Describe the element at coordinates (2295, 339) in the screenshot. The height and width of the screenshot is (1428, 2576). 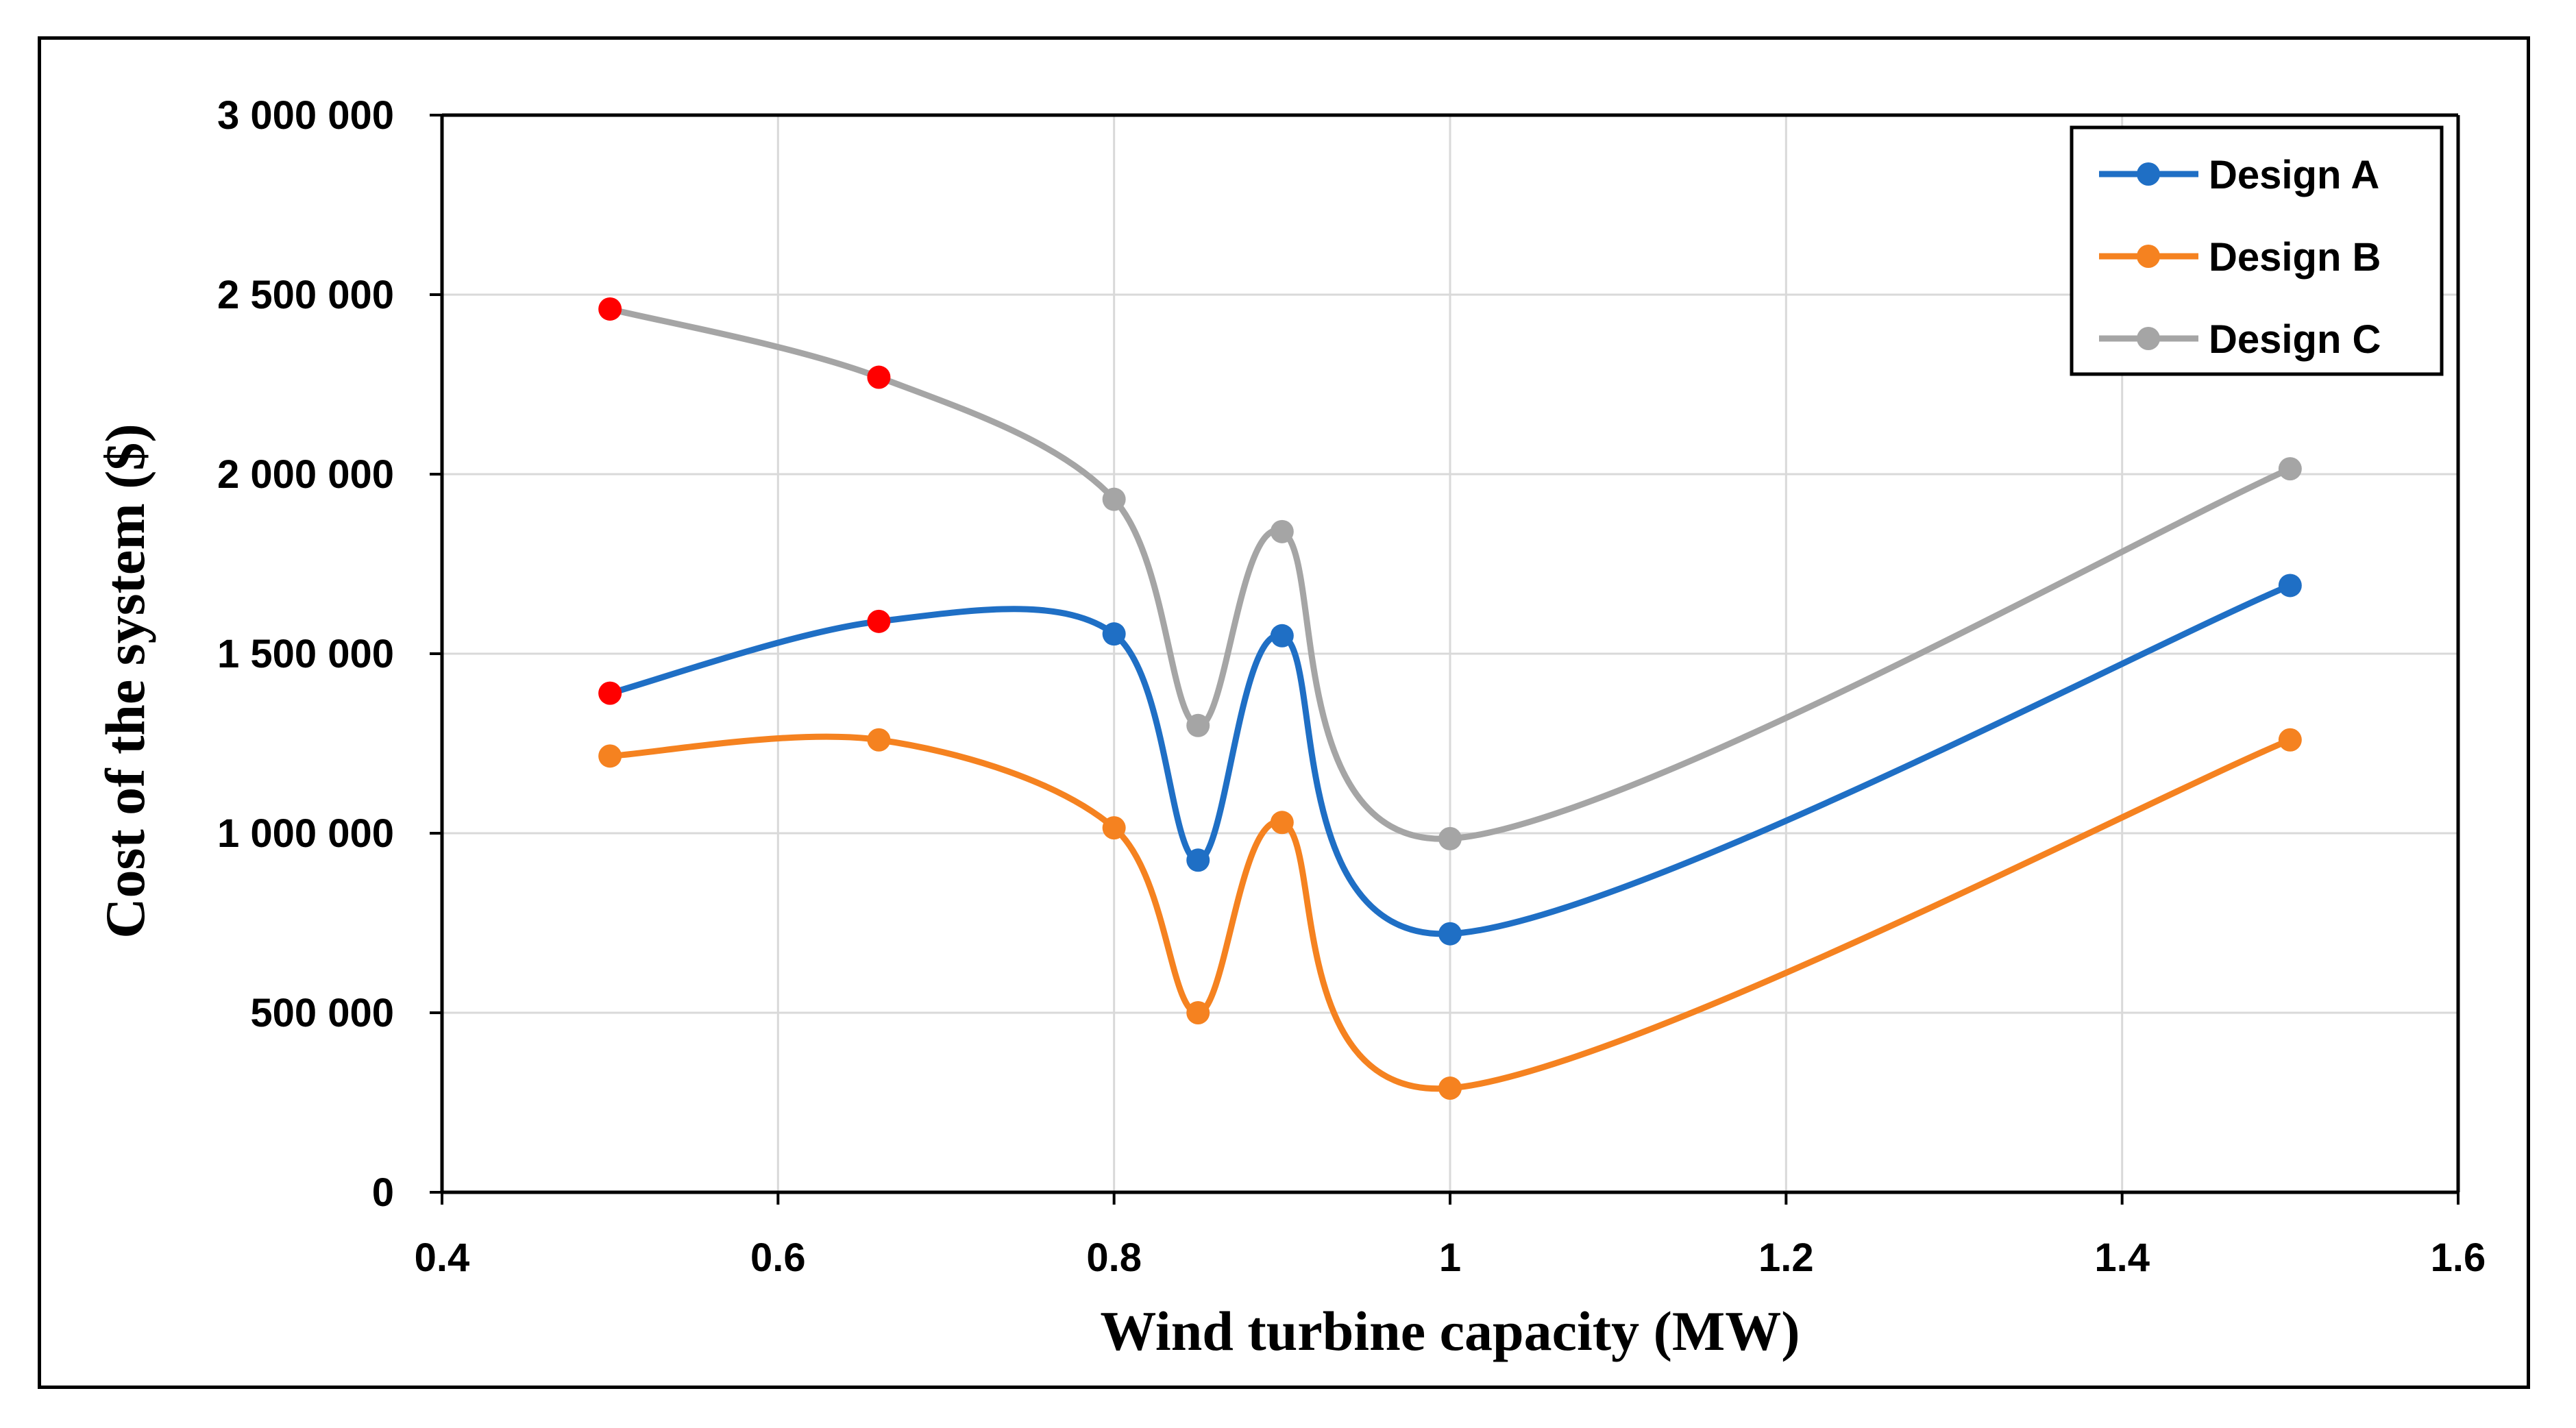
I see `legend-design-c-label: Design C` at that location.